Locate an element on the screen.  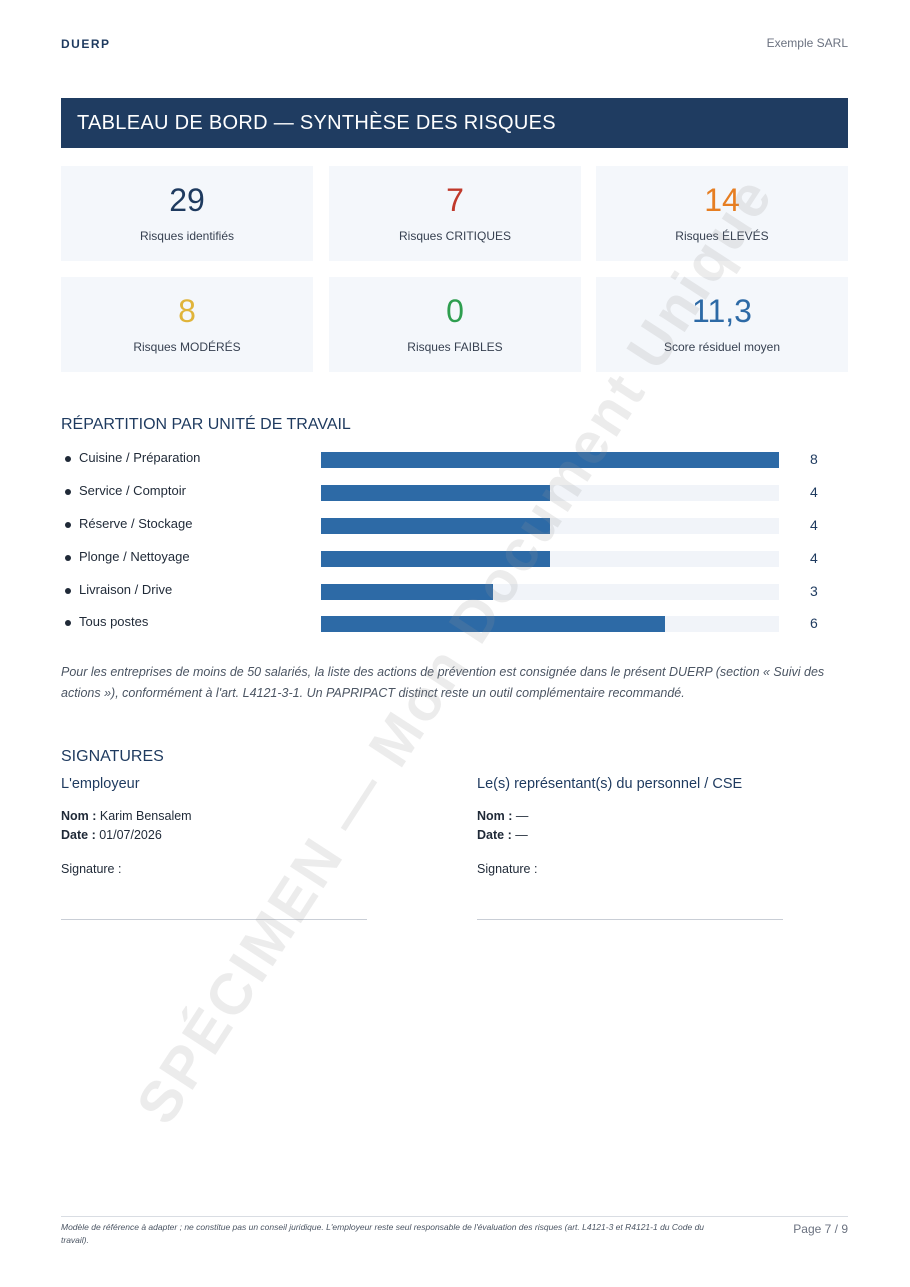
employer-name: Nom : Karim Bensalem is located at coordinates (126, 816).